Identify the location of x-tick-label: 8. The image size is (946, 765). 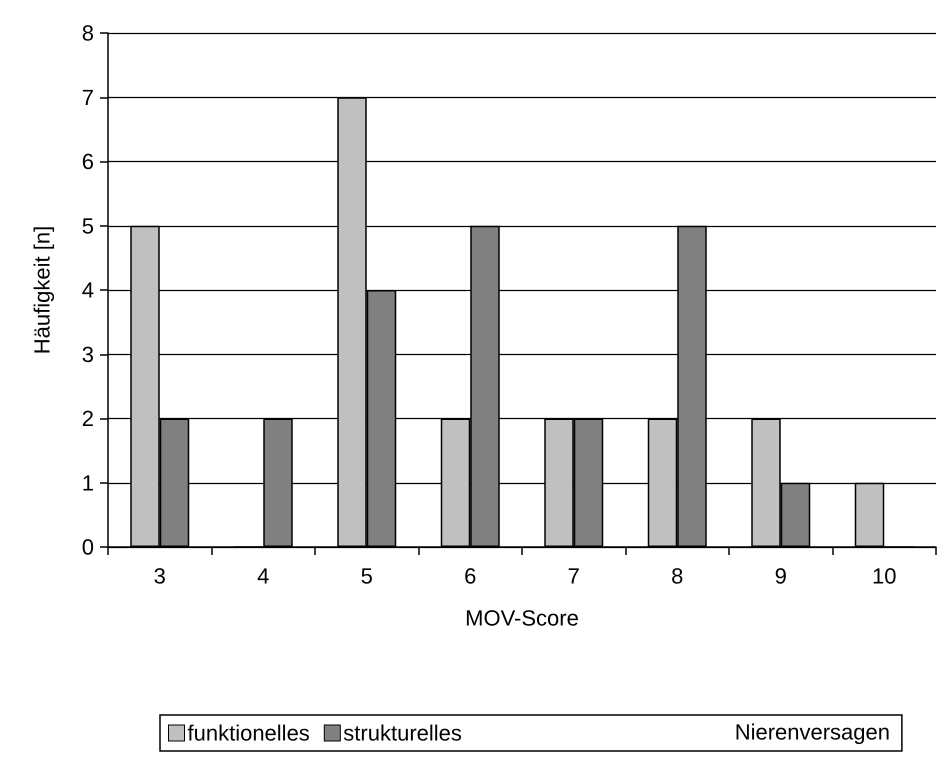
(677, 576).